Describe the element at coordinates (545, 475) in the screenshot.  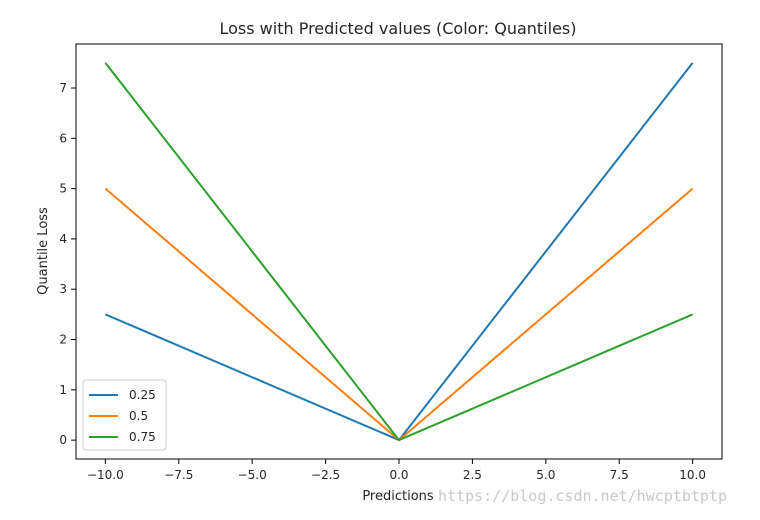
I see `x-tick-label: 5.0` at that location.